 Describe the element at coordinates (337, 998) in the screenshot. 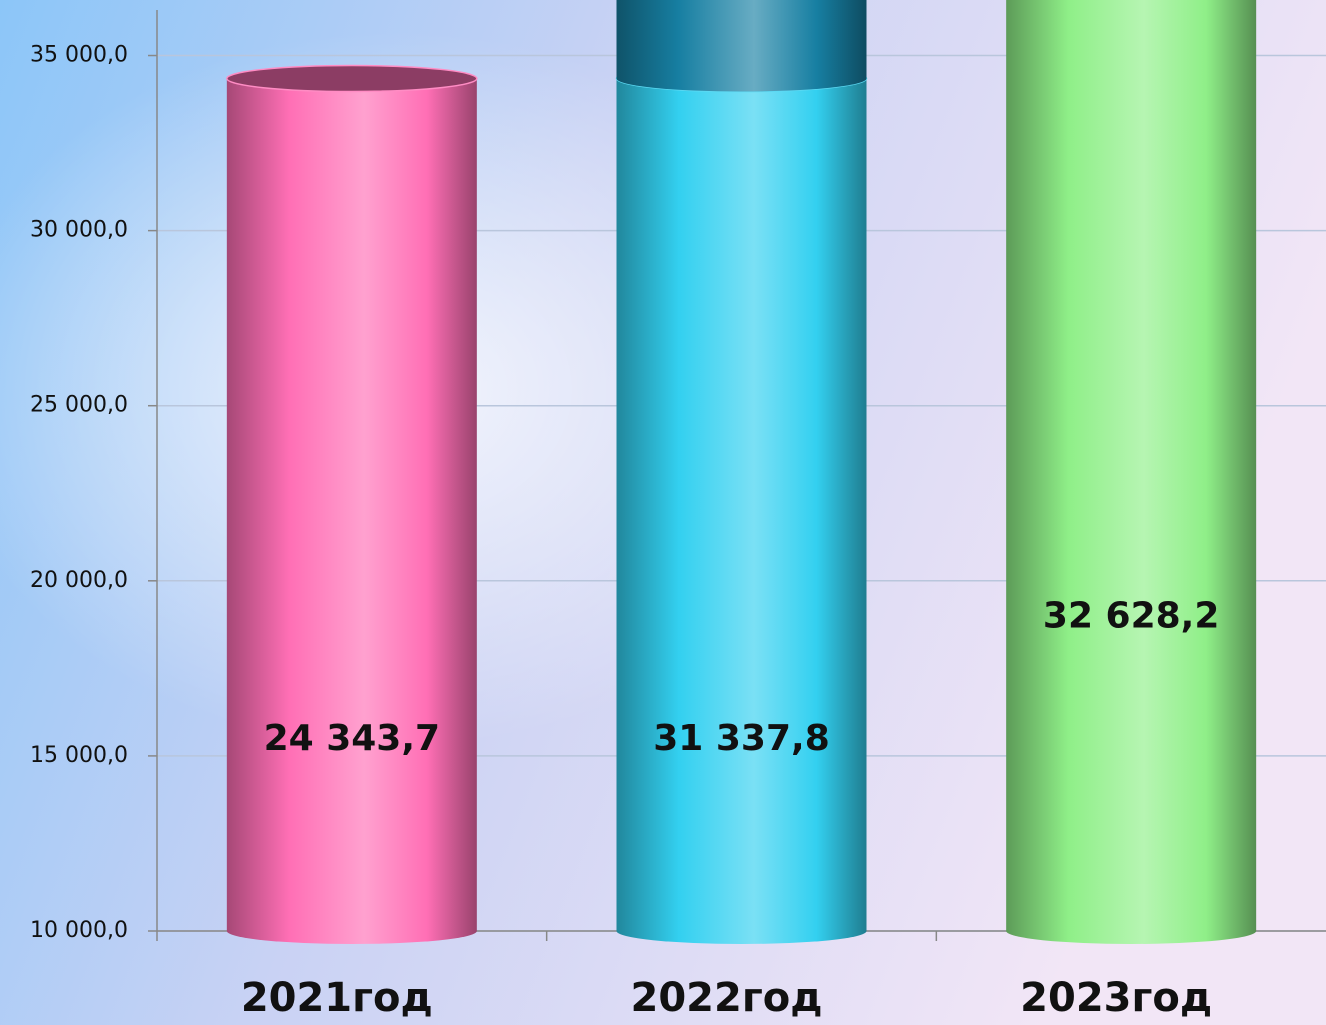

I see `x-tick-label: 2021год` at that location.